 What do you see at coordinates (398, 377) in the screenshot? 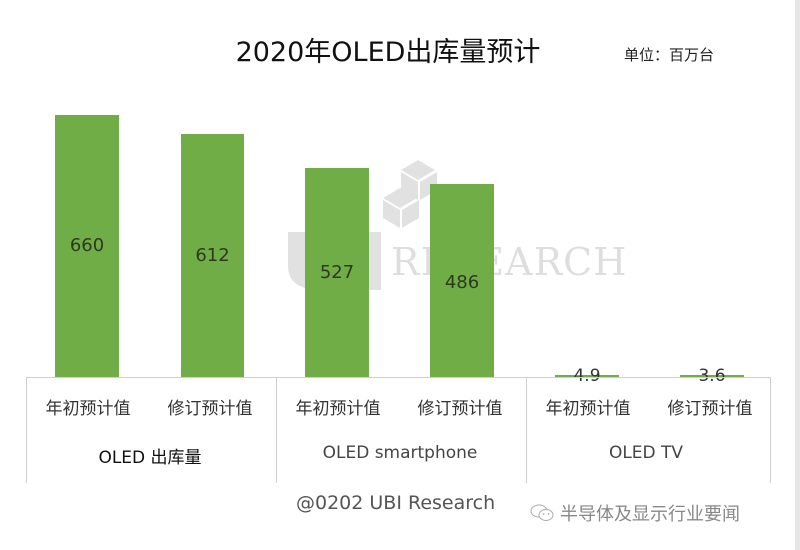
I see `x-axis-line` at bounding box center [398, 377].